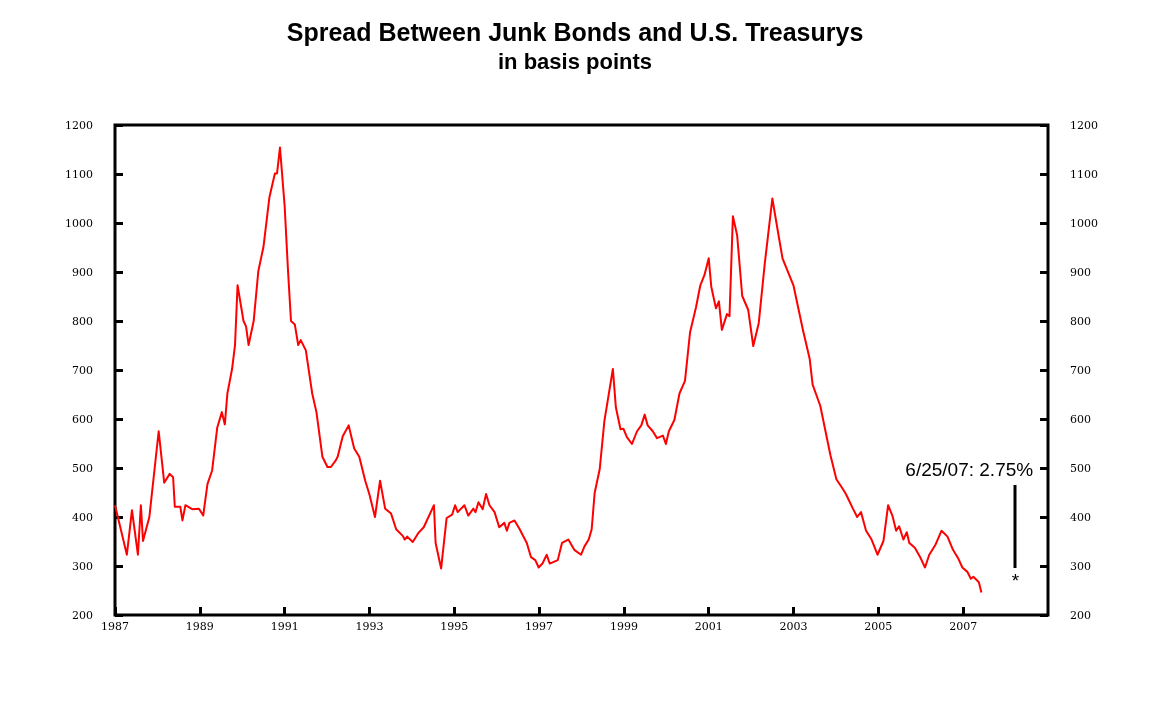  I want to click on y-tick-label: 800, so click(82, 321).